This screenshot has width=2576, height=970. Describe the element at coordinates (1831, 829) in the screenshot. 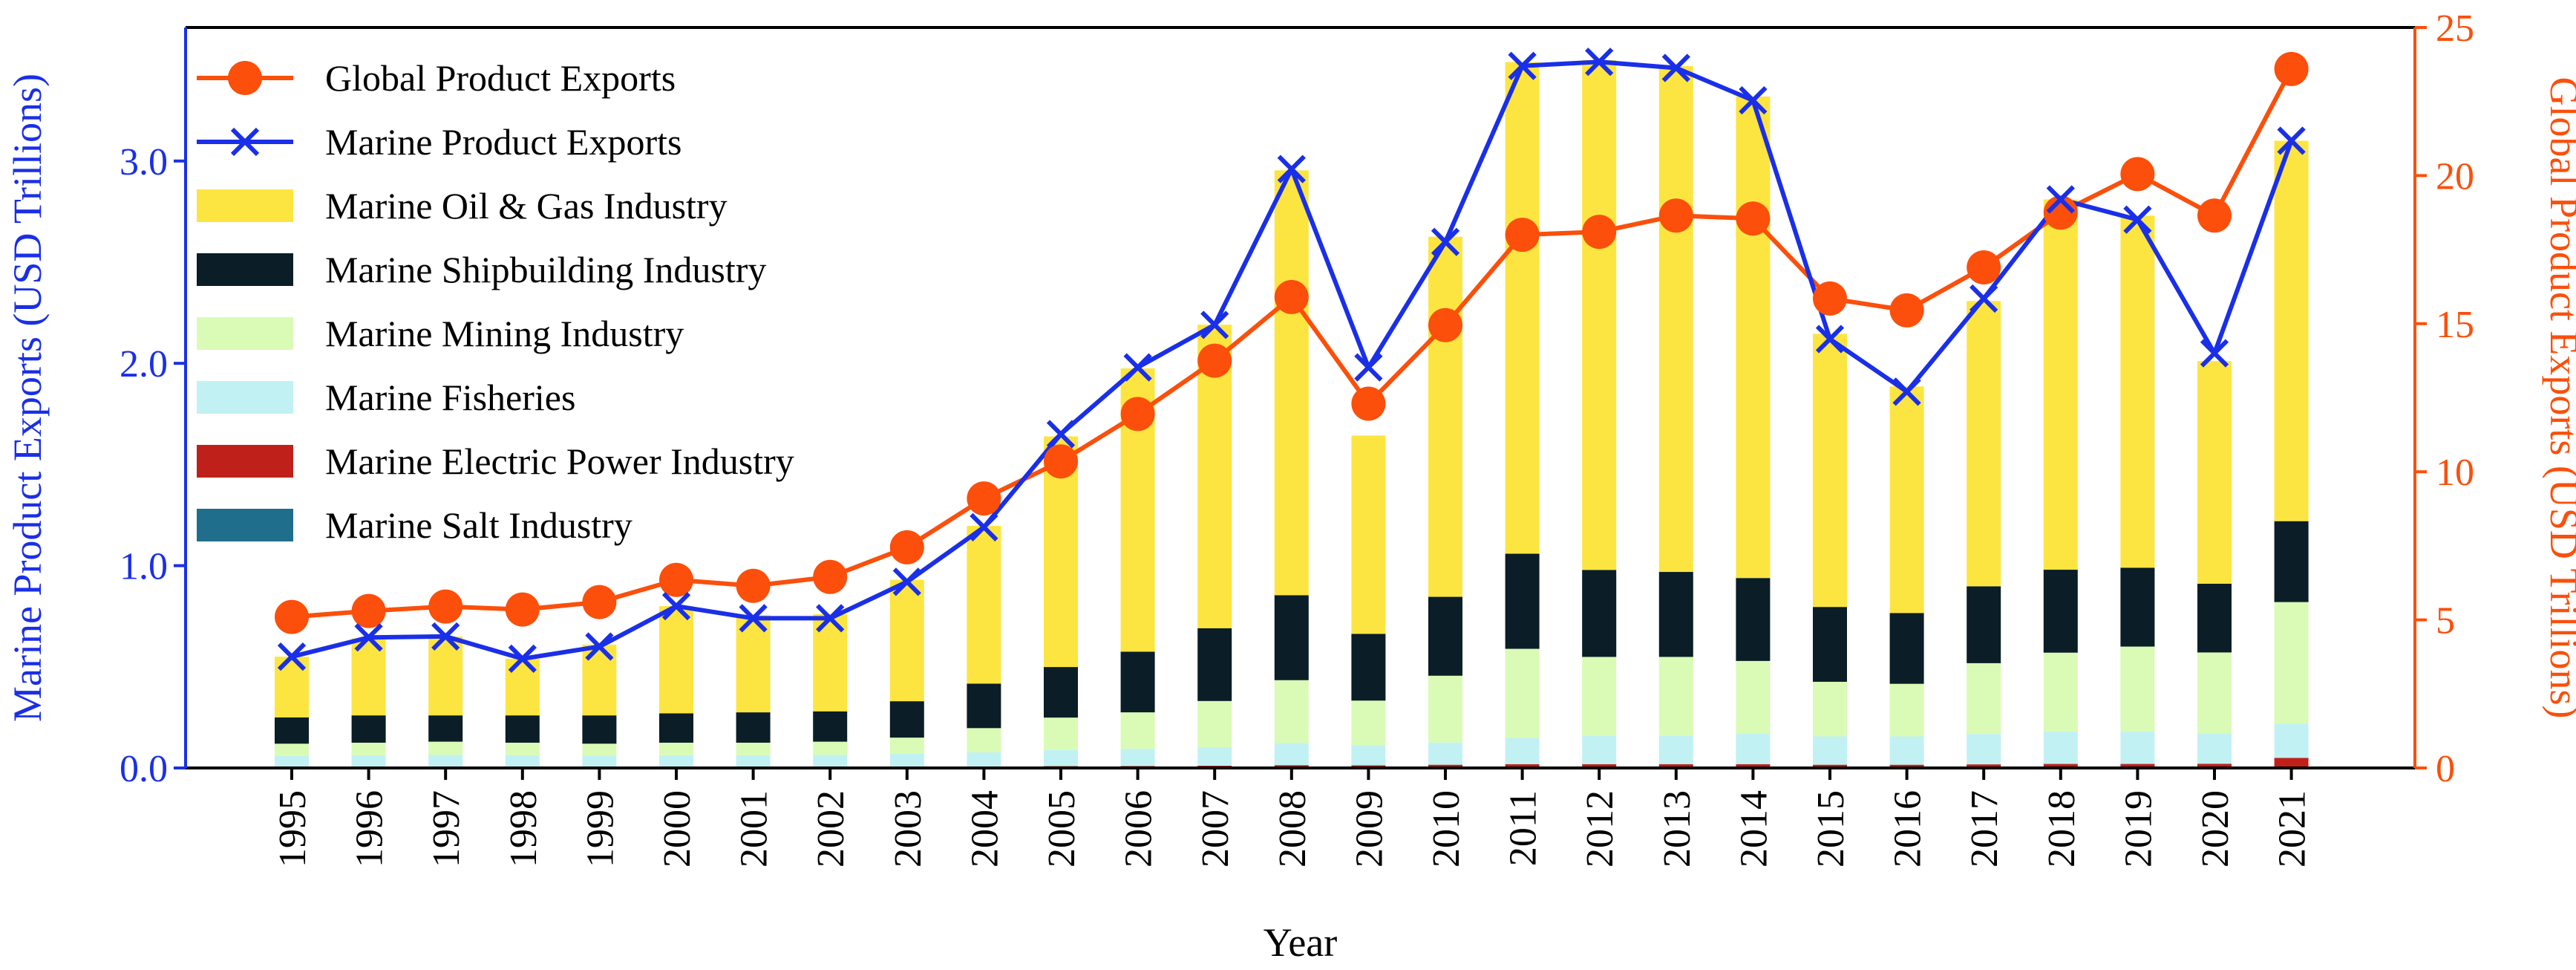

I see `x-tick-label: 2015` at that location.